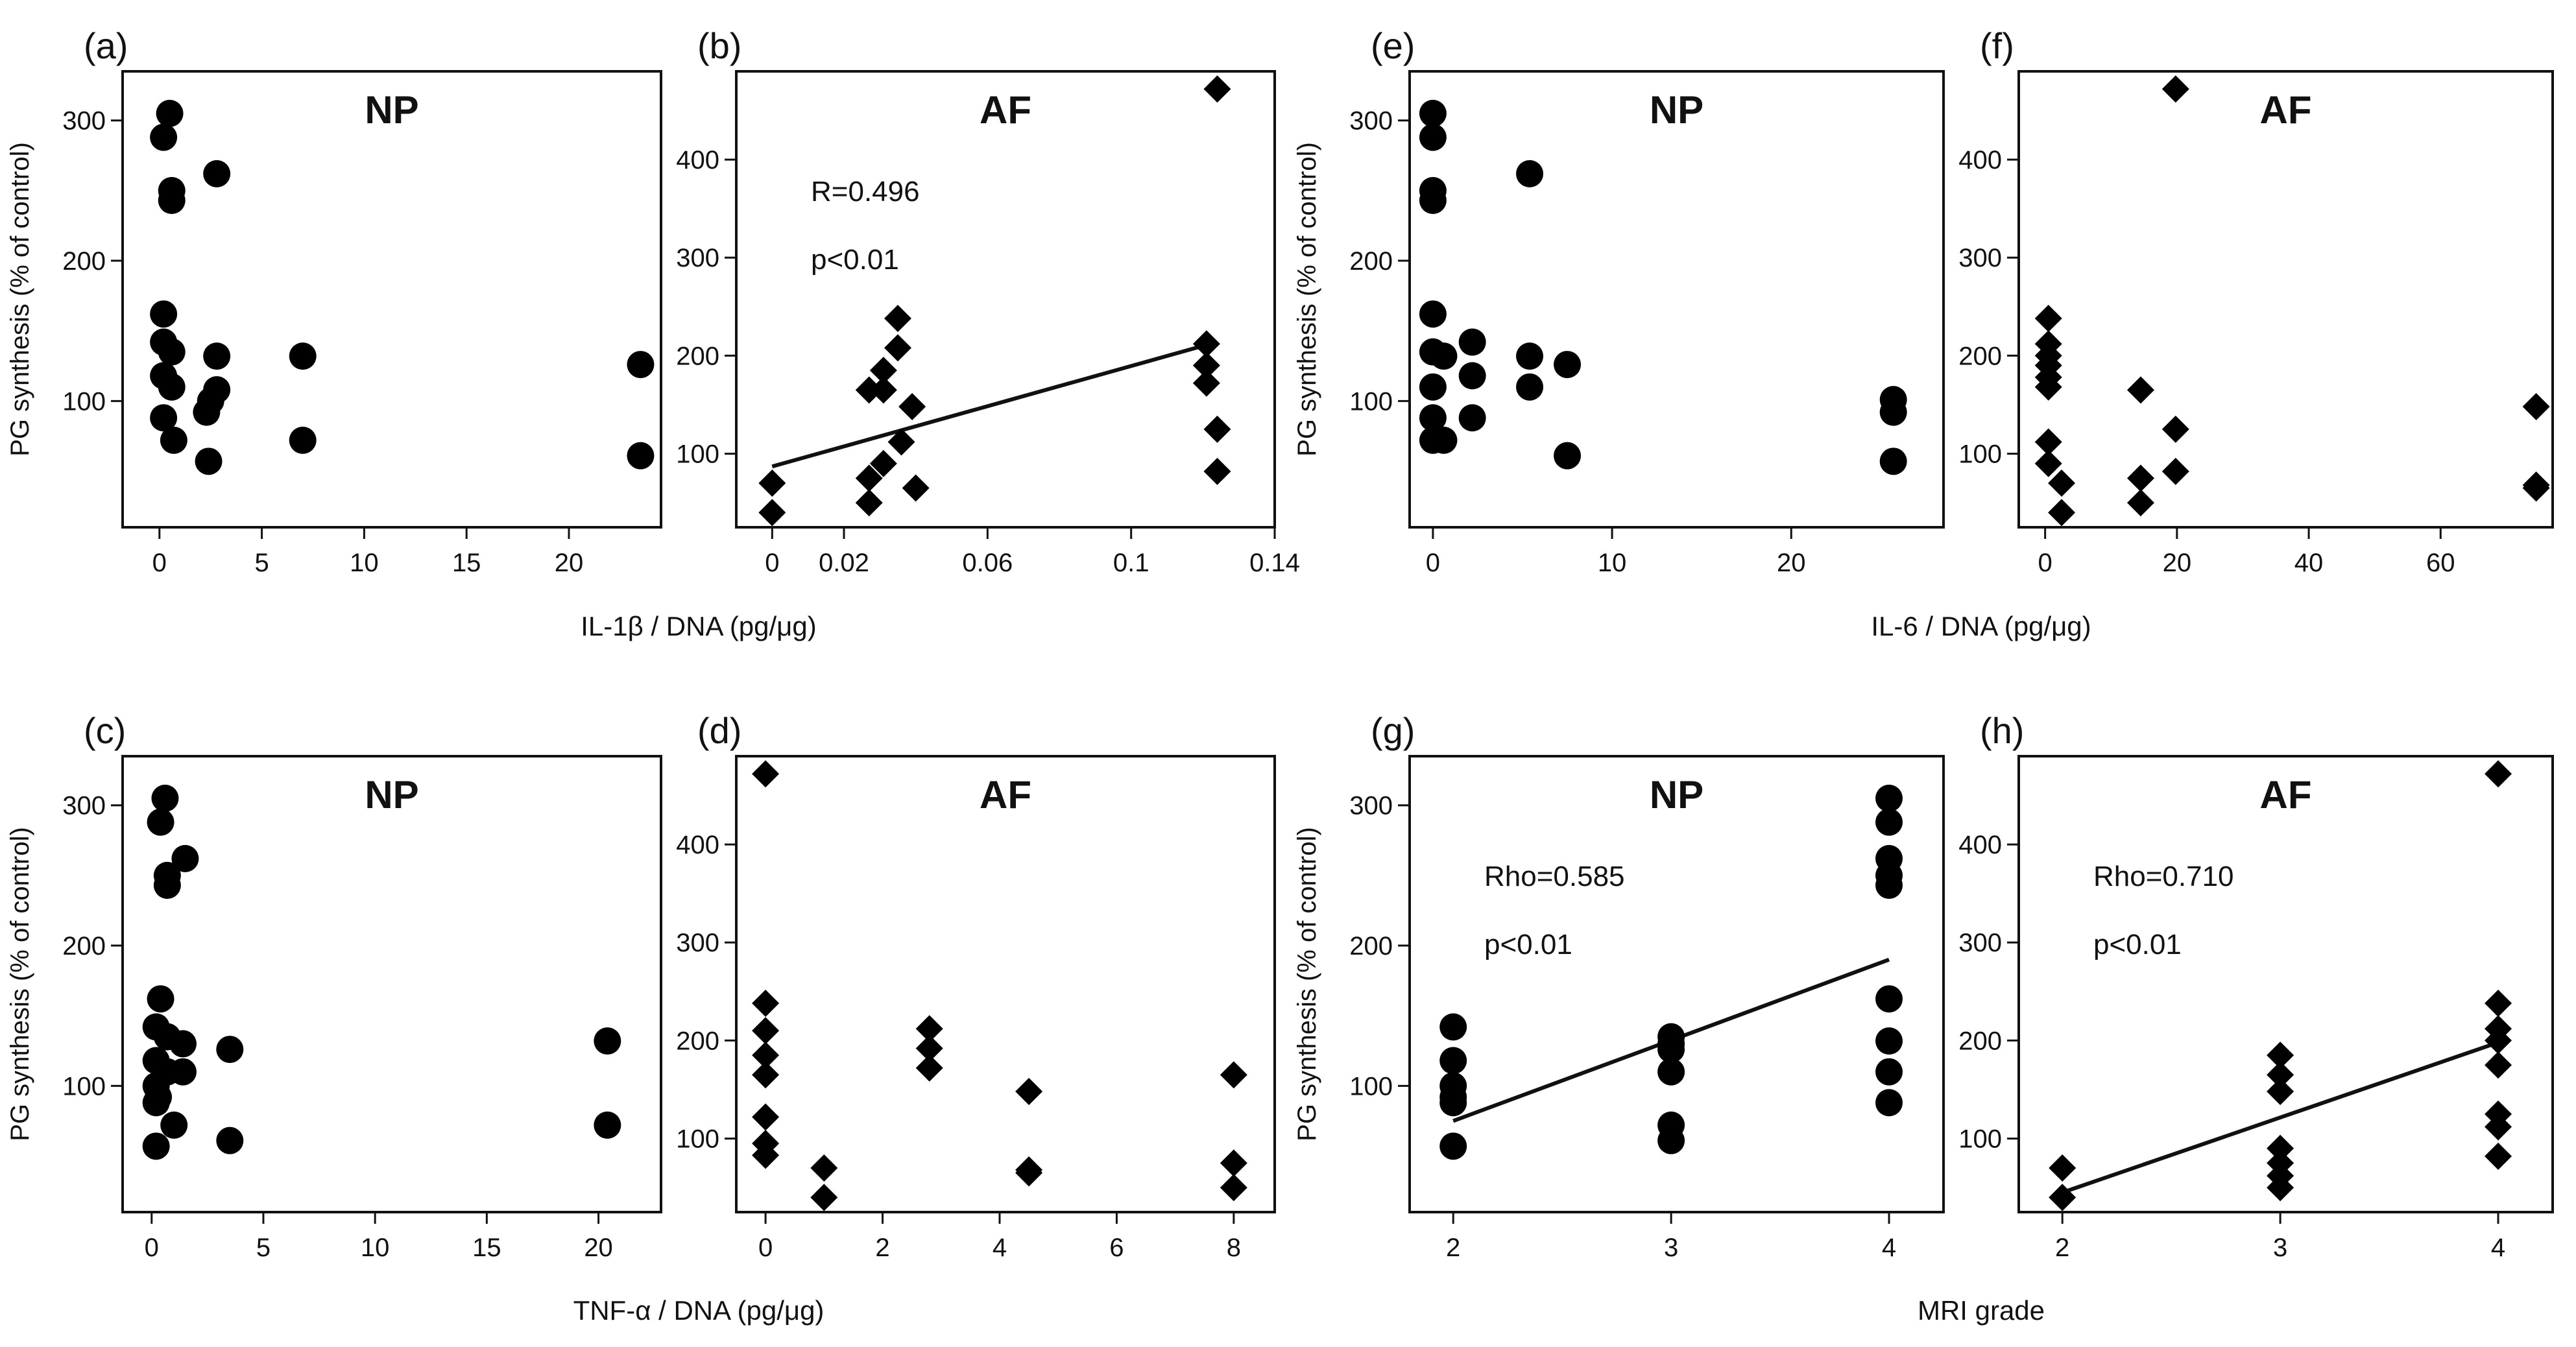 The height and width of the screenshot is (1347, 2576). Describe the element at coordinates (1981, 1310) in the screenshot. I see `x-axis-label: MRI grade` at that location.